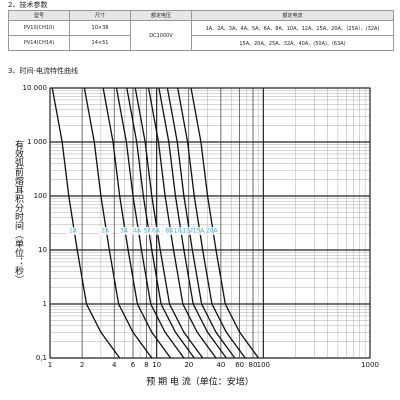 Image resolution: width=400 pixels, height=400 pixels. Describe the element at coordinates (42, 250) in the screenshot. I see `y-tick-label: 10` at that location.